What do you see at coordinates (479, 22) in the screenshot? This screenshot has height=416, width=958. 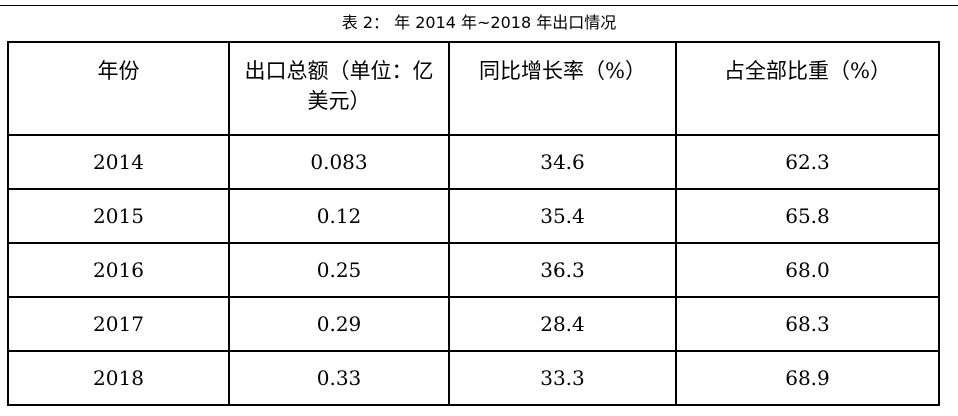 I see `table-caption: 表 2： 年 2014 年~2018 年出口情况` at bounding box center [479, 22].